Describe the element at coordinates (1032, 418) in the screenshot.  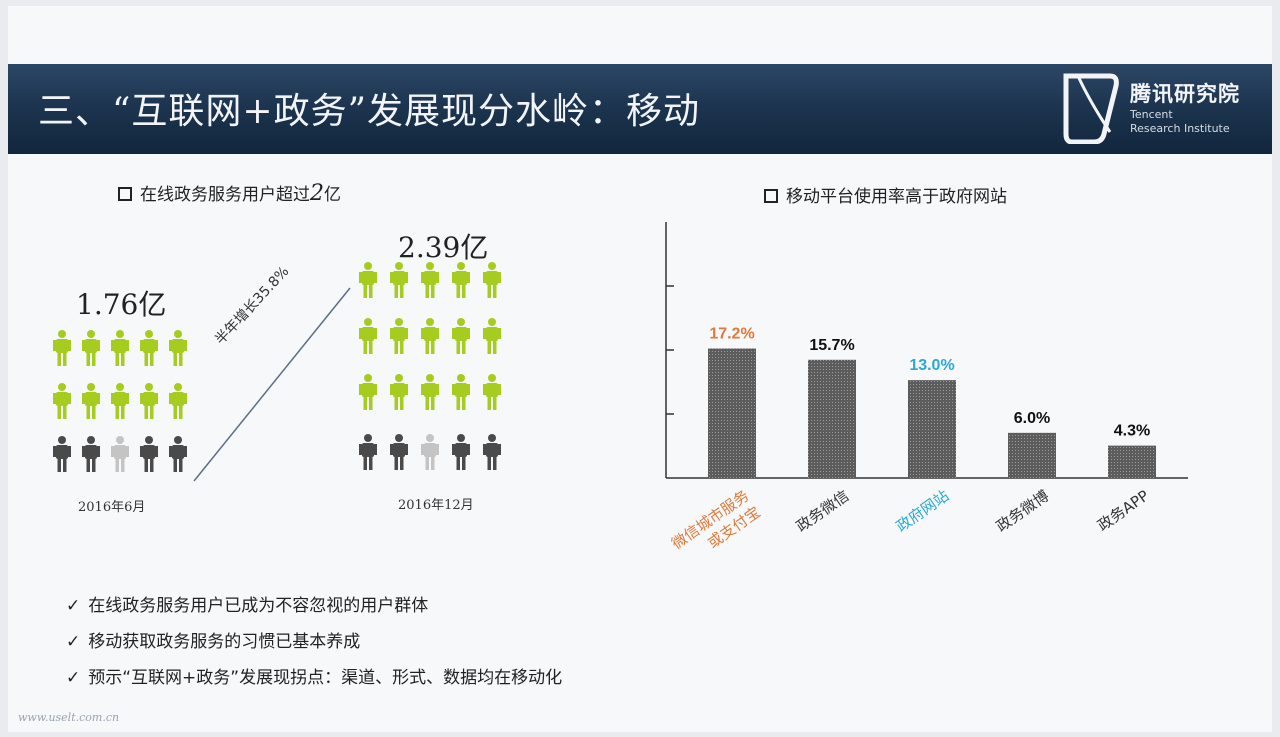
I see `data-label: 6.0%` at that location.